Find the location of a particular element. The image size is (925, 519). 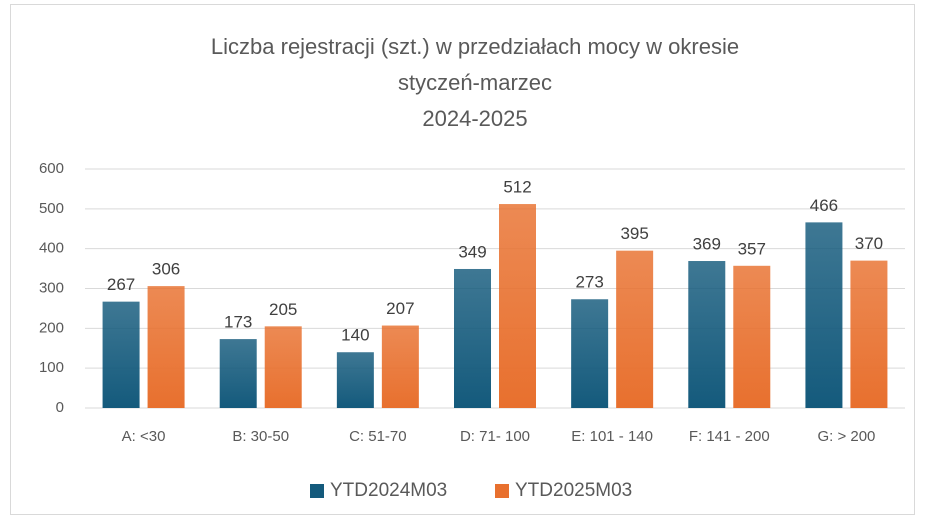

data-label: 349 is located at coordinates (472, 251).